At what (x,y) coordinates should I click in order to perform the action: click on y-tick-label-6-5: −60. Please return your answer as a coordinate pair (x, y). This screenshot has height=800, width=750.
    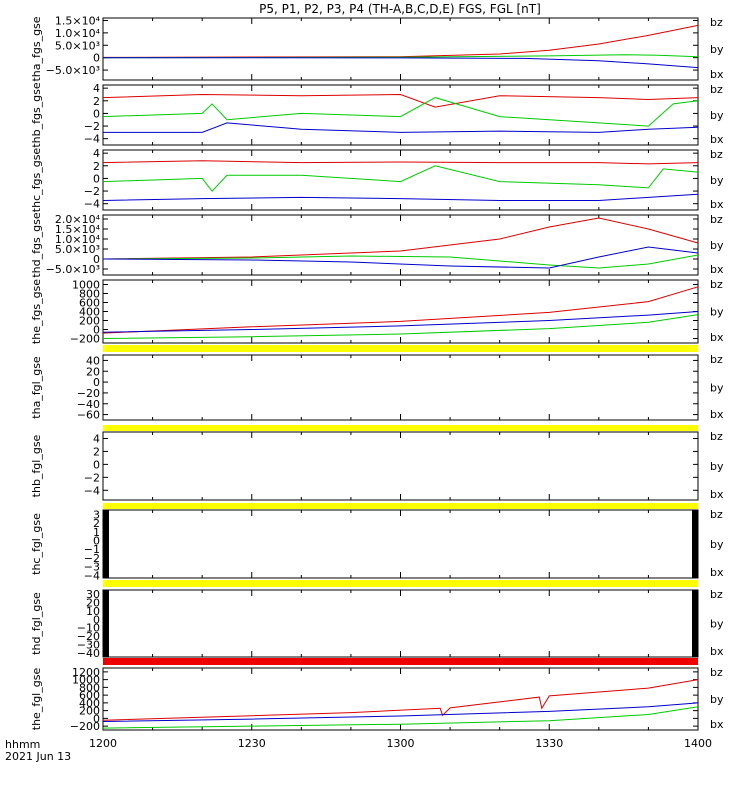
    Looking at the image, I should click on (88, 415).